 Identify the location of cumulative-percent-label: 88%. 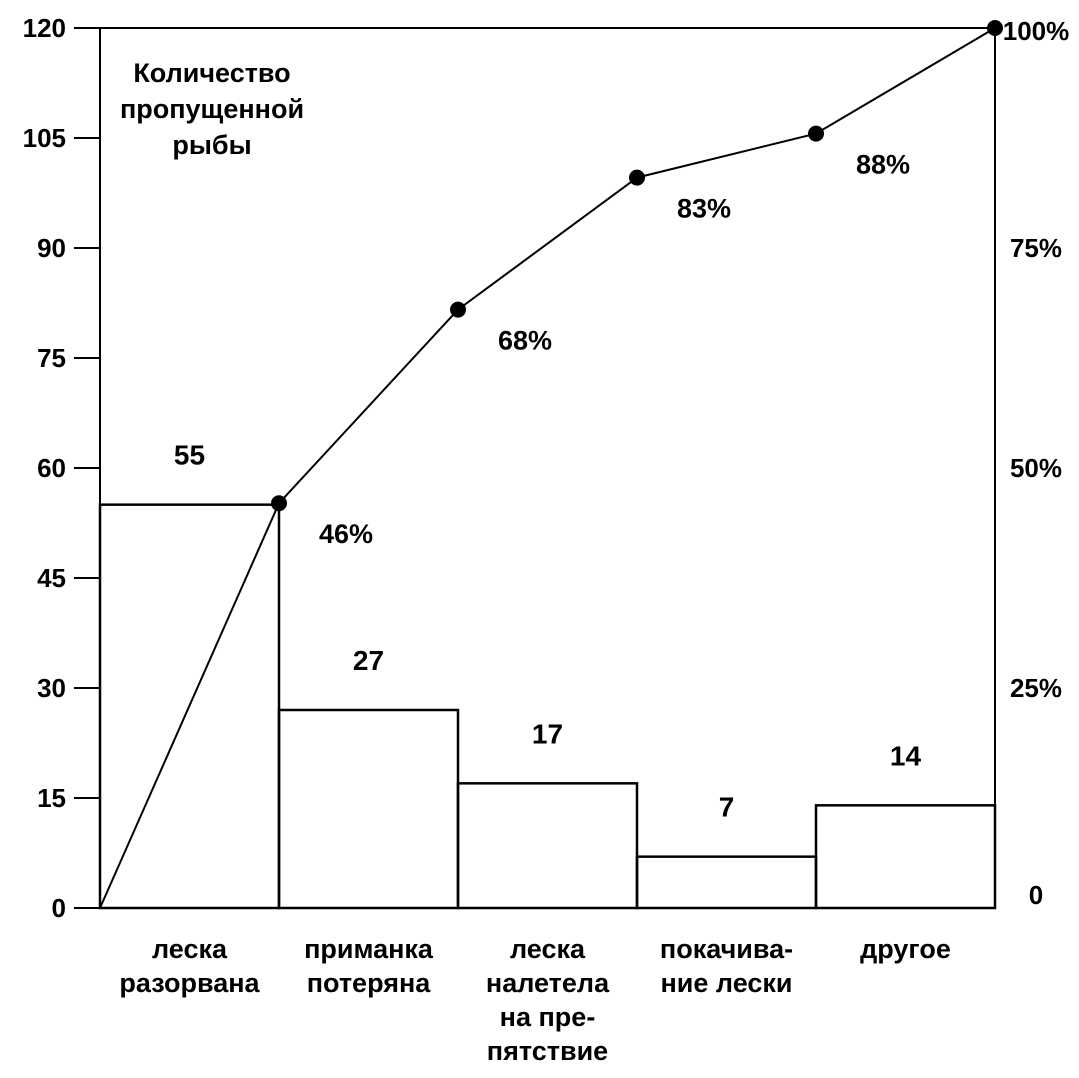
(883, 165).